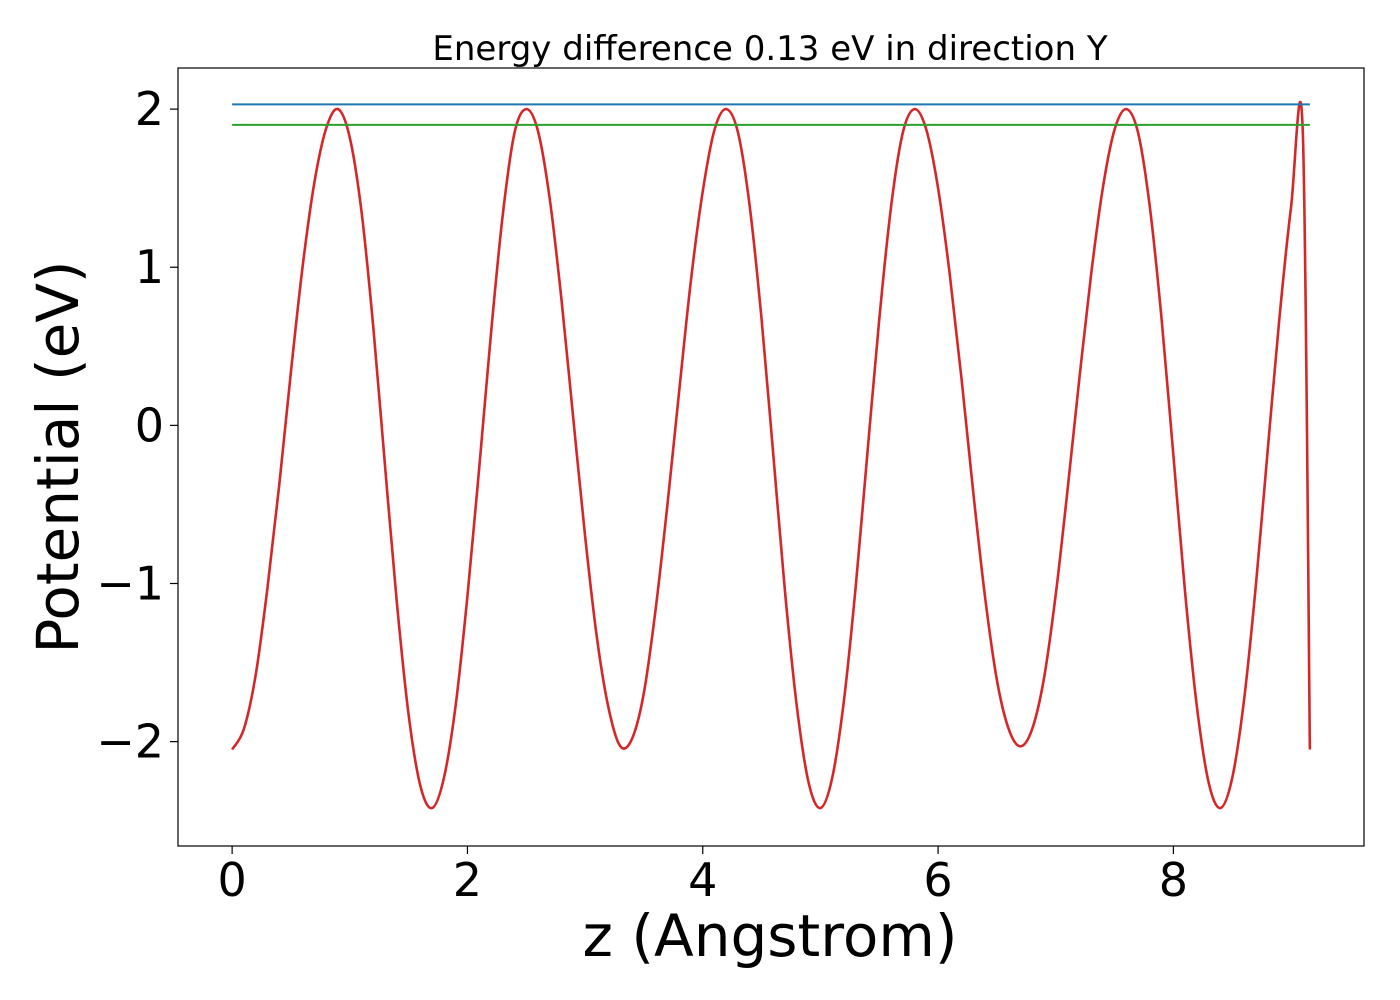 The image size is (1400, 1000). I want to click on y-tick-label: 2, so click(149, 109).